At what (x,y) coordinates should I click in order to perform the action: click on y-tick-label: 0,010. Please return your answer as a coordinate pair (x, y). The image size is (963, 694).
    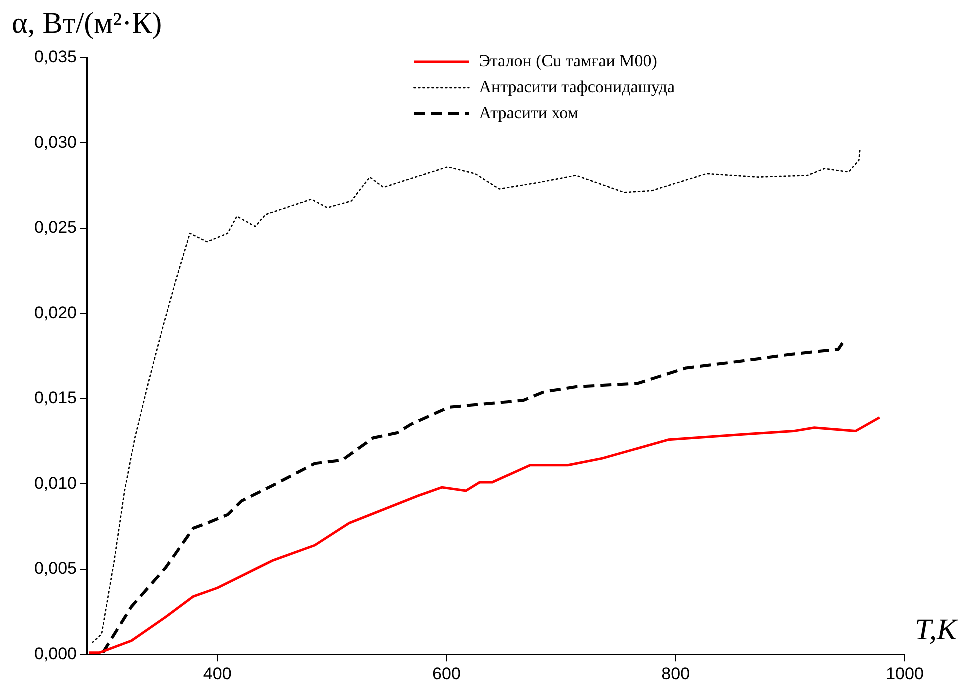
    Looking at the image, I should click on (55, 483).